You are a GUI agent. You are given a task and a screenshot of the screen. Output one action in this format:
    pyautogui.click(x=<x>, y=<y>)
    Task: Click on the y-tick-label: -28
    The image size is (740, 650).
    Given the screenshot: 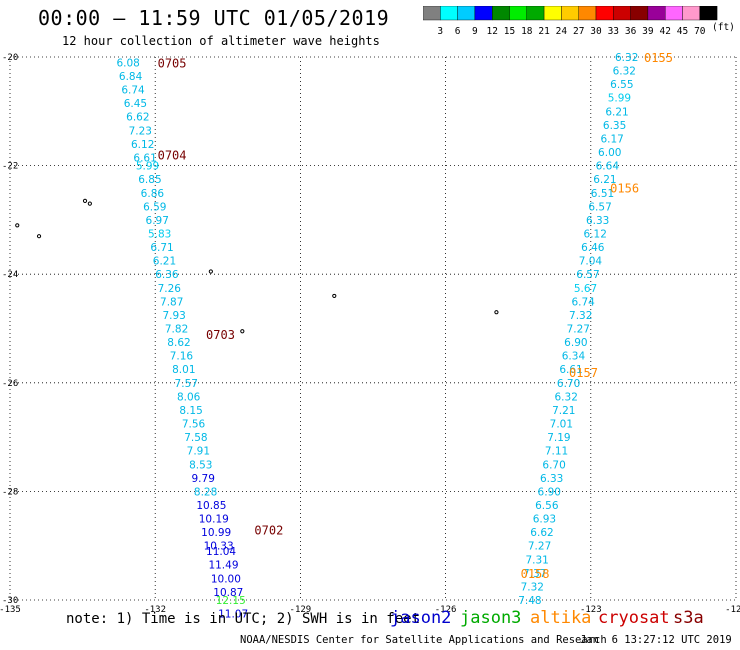 What is the action you would take?
    pyautogui.click(x=10, y=492)
    